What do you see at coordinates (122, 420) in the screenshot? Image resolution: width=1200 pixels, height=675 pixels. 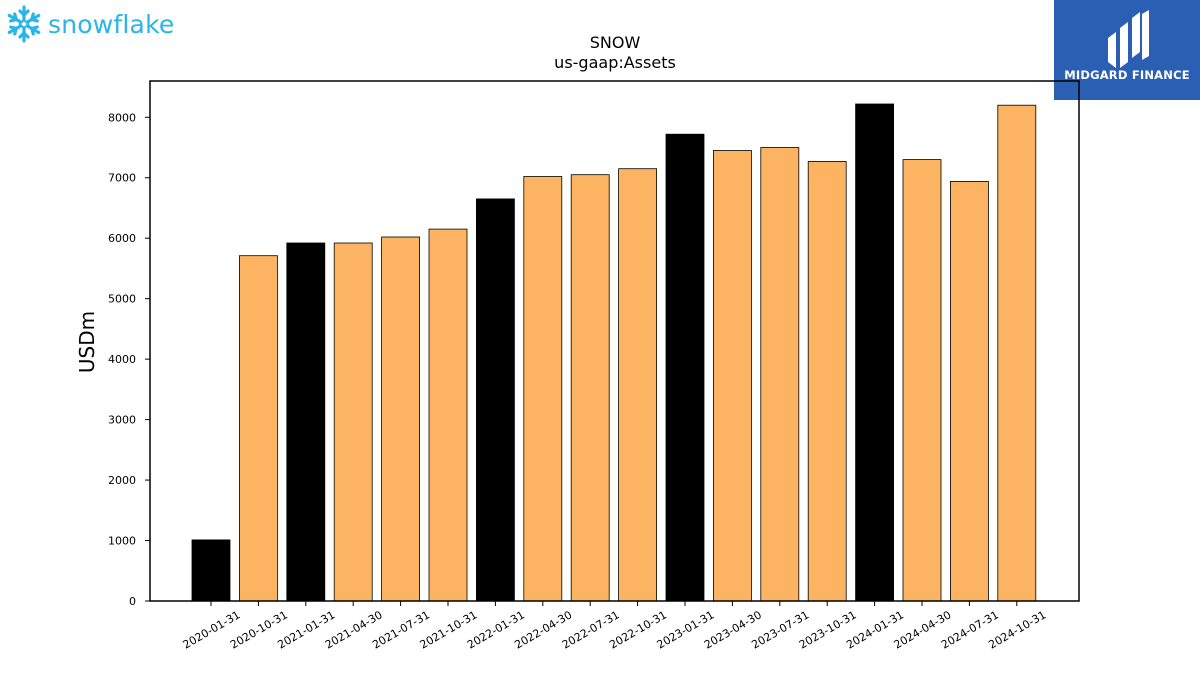 I see `y-tick-label: 3000` at bounding box center [122, 420].